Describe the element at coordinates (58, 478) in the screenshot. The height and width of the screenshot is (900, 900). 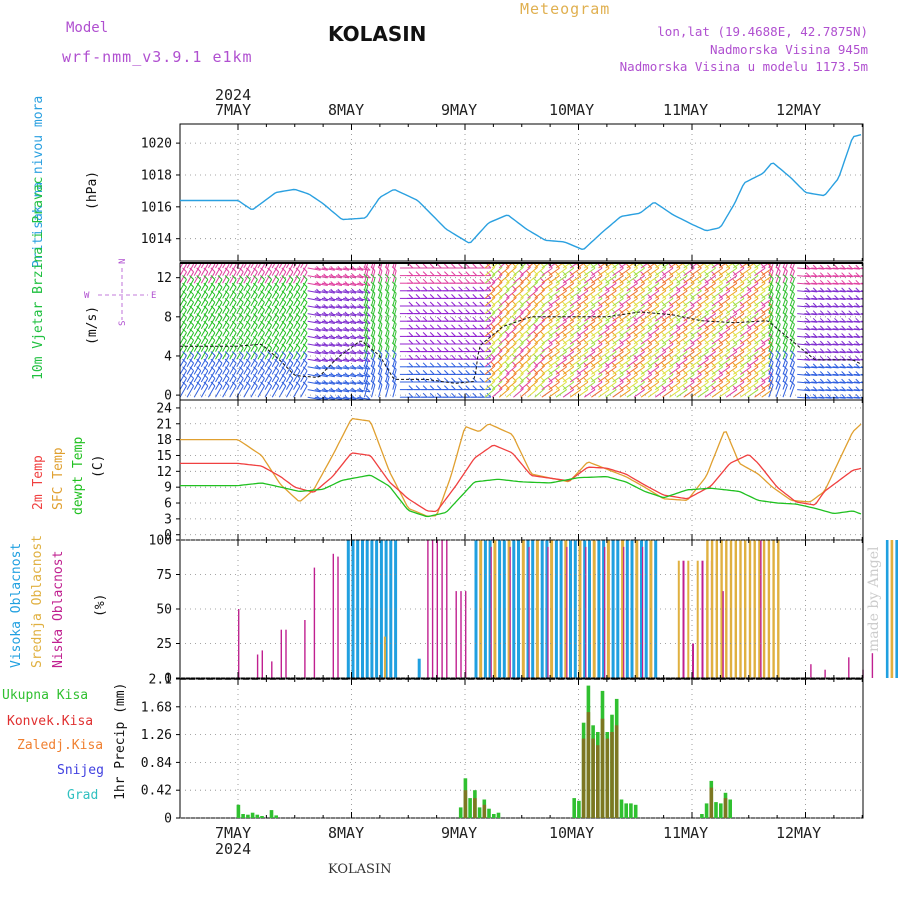
I see `sfc-title: SFC Temp` at that location.